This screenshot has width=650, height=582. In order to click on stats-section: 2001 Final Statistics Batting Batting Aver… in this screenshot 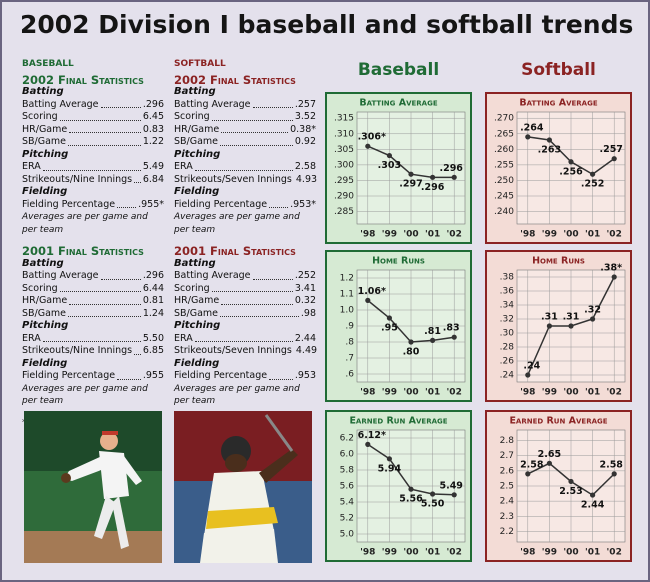, I will do `click(93, 326)`.